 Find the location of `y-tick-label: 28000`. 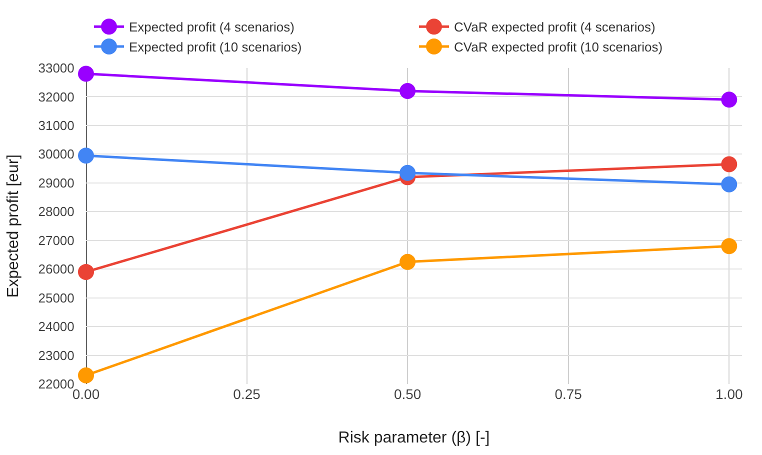

y-tick-label: 28000 is located at coordinates (56, 212).